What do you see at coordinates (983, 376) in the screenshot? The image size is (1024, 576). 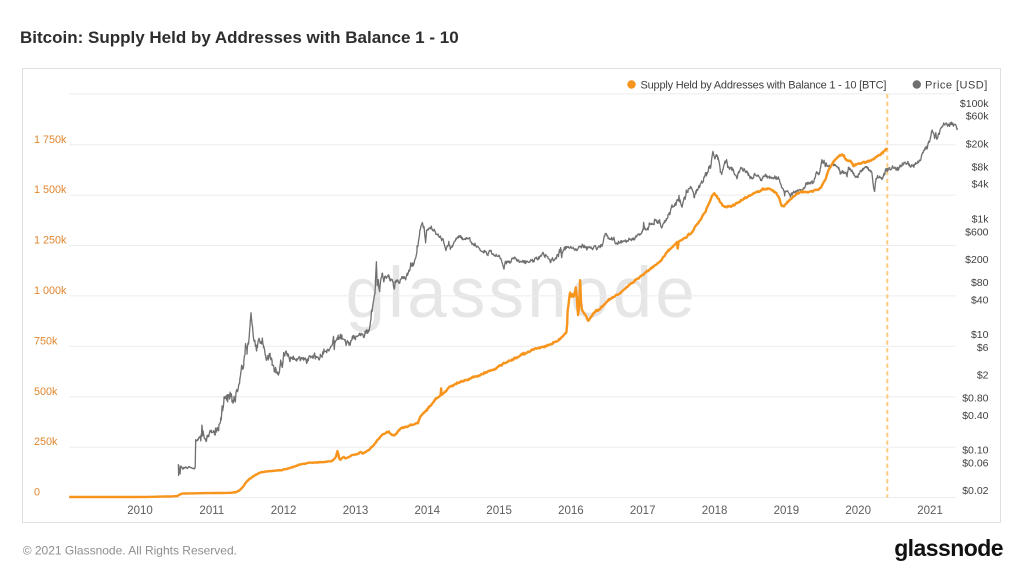 I see `svg-text: $2` at bounding box center [983, 376].